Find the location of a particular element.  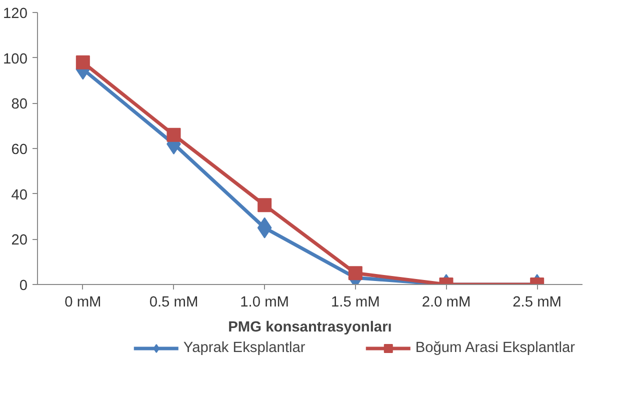

legend-label: Yaprak Eksplantlar is located at coordinates (244, 348).